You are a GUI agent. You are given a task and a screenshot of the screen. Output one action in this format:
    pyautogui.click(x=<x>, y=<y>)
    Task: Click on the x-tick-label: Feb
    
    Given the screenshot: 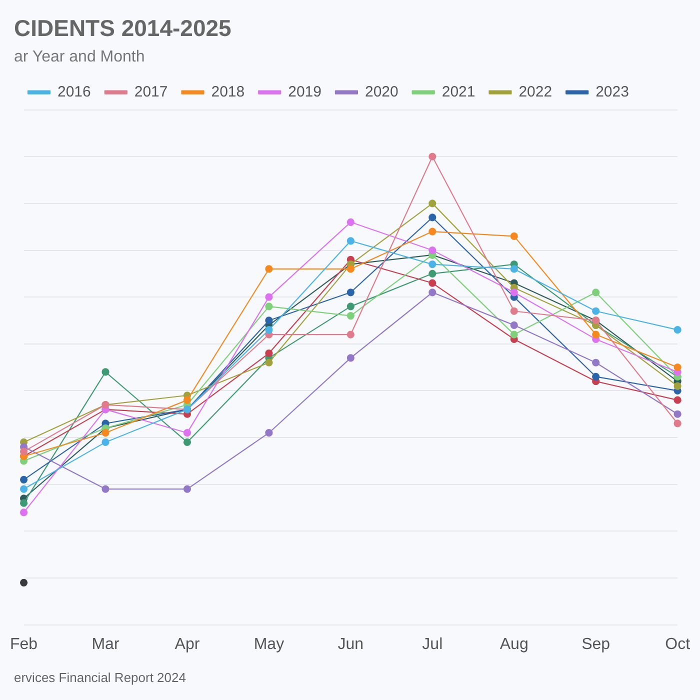 What is the action you would take?
    pyautogui.click(x=24, y=644)
    